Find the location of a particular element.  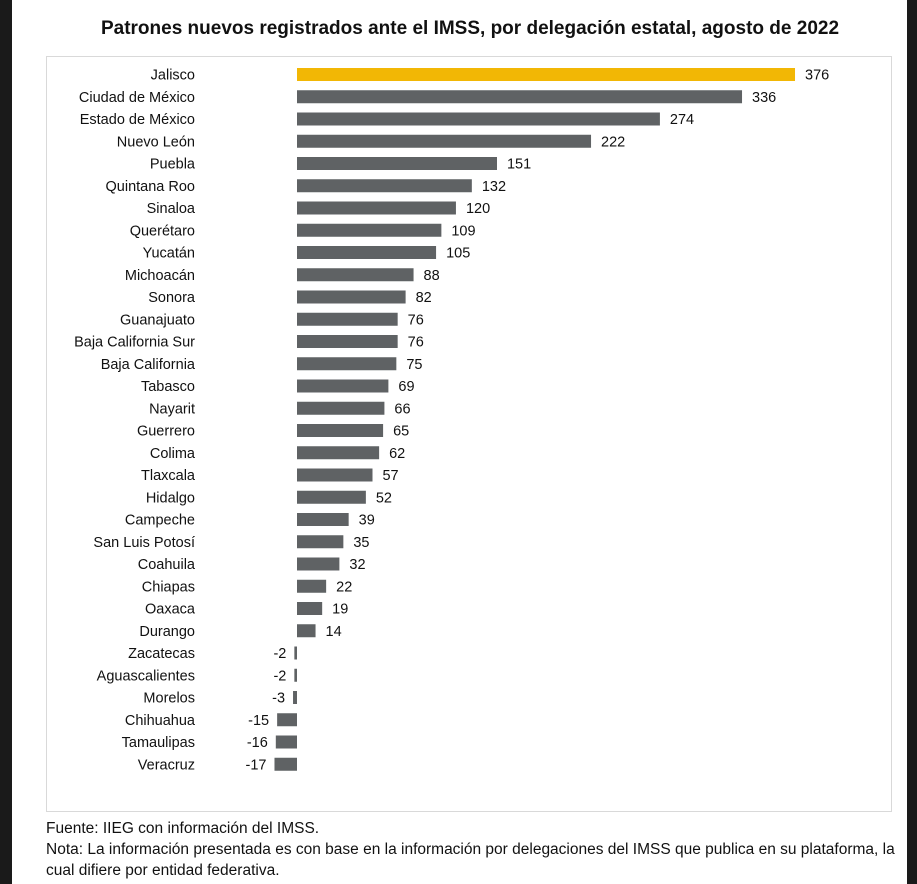

bar-oaxaca is located at coordinates (310, 608).